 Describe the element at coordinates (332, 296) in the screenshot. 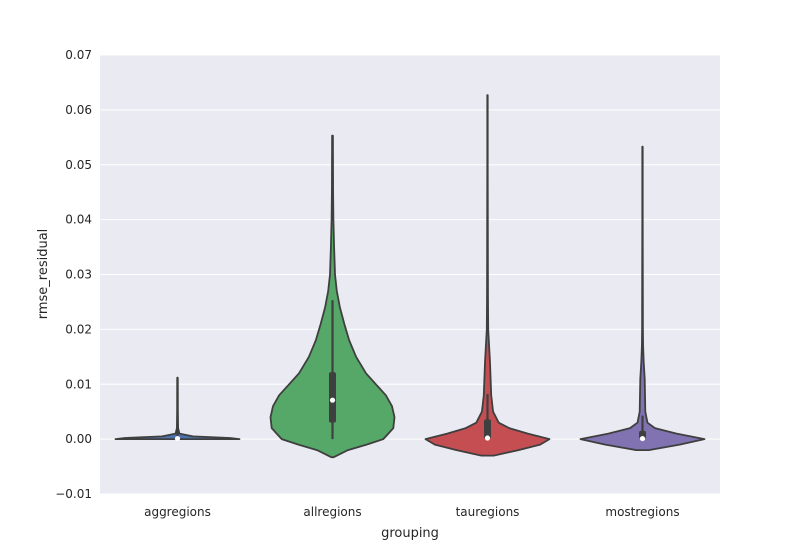

I see `violin-allregions` at that location.